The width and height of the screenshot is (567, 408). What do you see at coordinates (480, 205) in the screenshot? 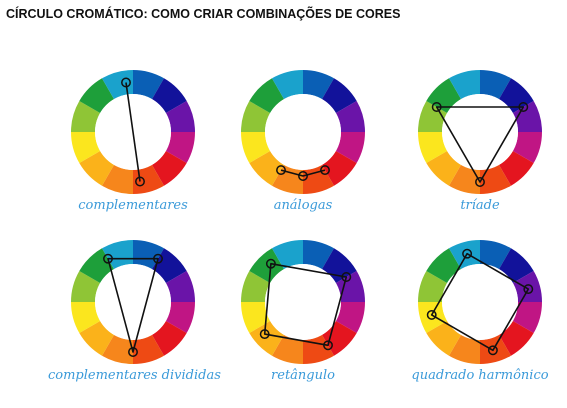
I see `scheme-label: tríade` at bounding box center [480, 205].